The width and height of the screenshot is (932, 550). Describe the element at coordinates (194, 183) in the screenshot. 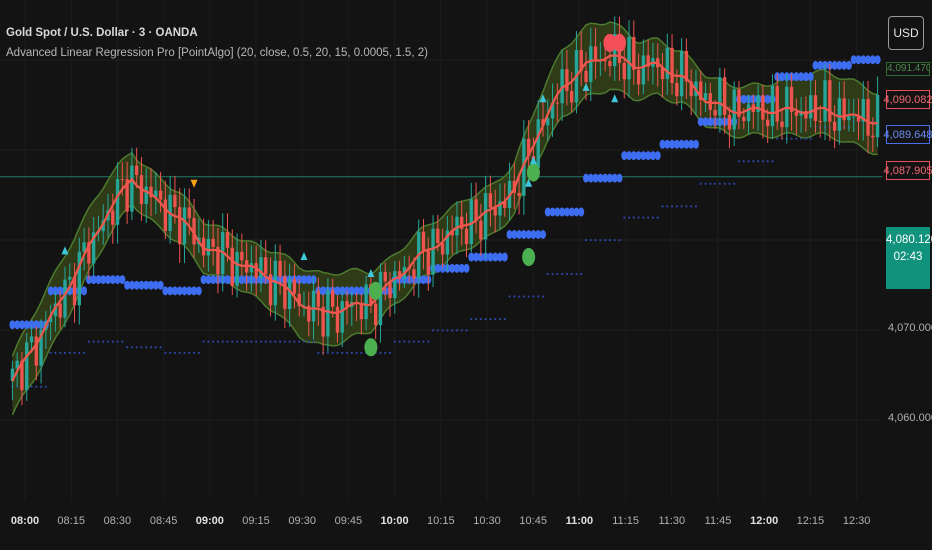

I see `orange-triangle-marker` at that location.